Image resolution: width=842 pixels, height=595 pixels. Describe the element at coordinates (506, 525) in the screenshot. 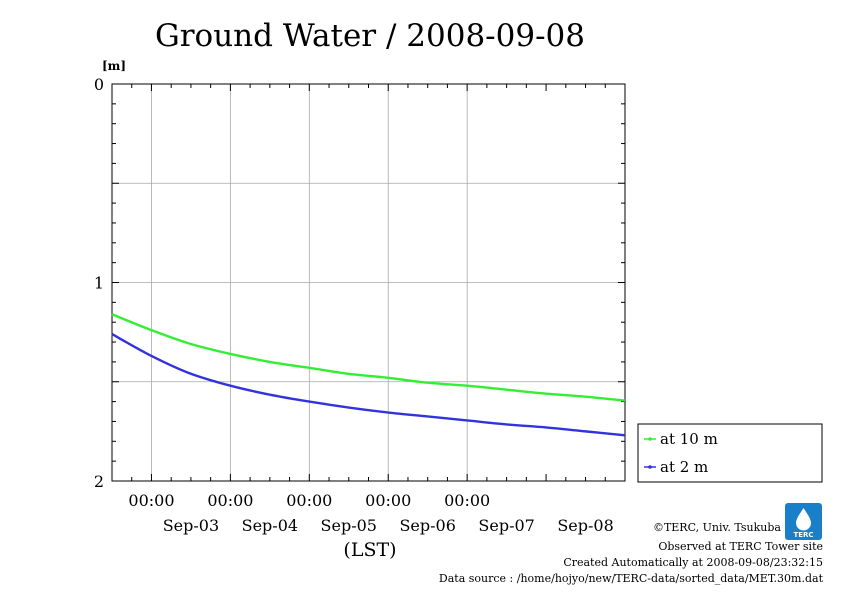

I see `x-day-label: Sep-07` at that location.